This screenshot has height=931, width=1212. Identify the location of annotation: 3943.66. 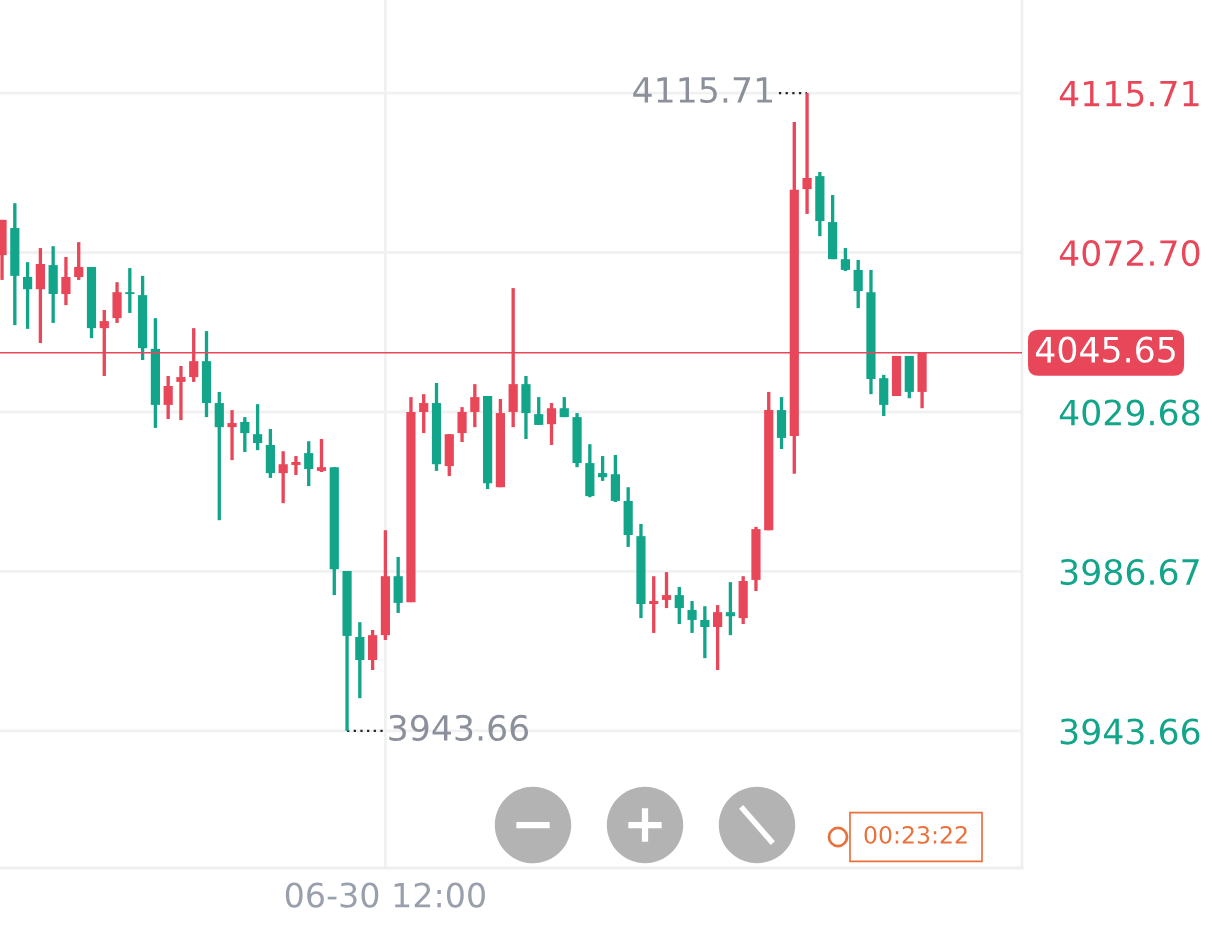
(459, 728).